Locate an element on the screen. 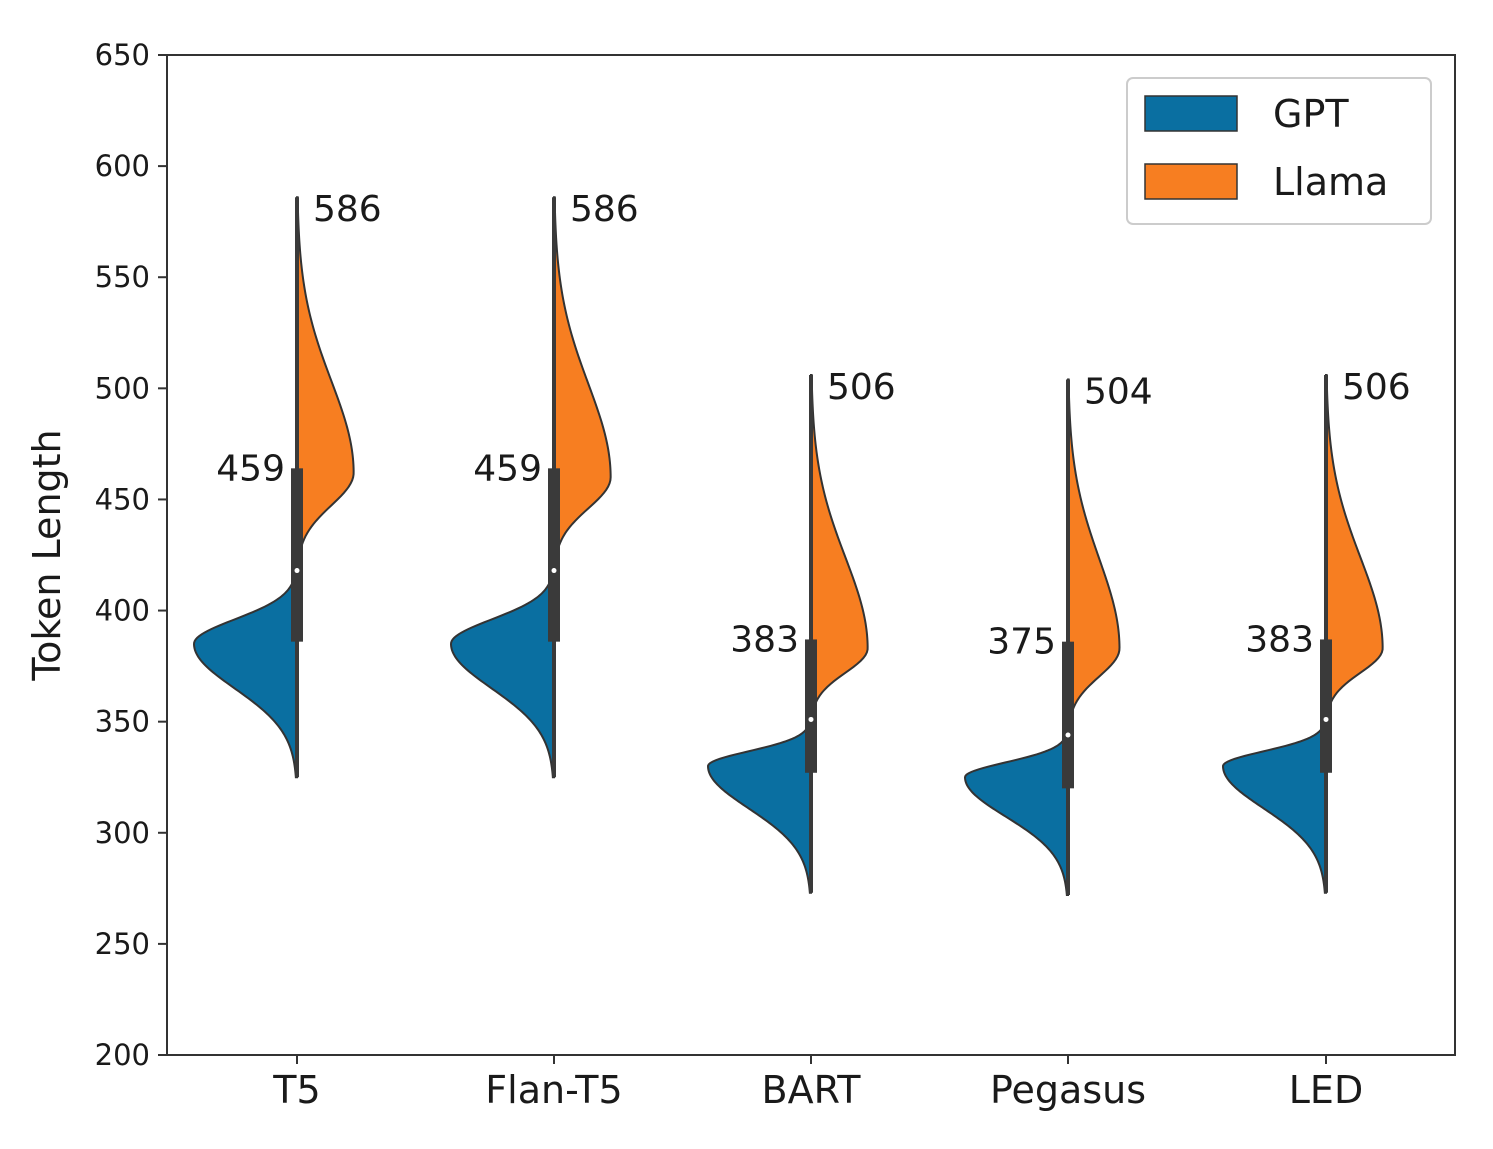 Image resolution: width=1493 pixels, height=1149 pixels. x-tick-label-led: LED is located at coordinates (1326, 1090).